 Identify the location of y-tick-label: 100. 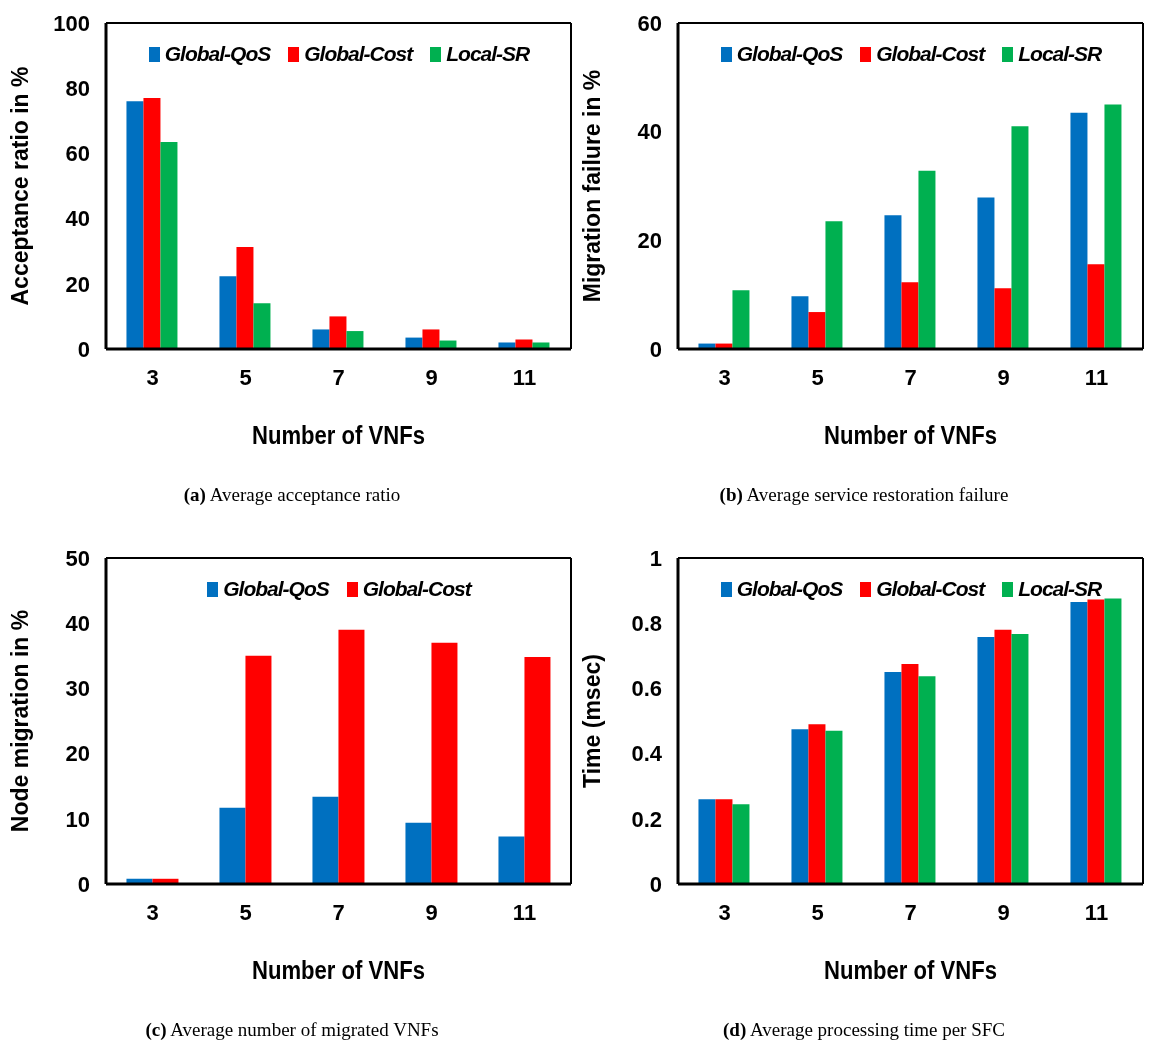
(71, 23).